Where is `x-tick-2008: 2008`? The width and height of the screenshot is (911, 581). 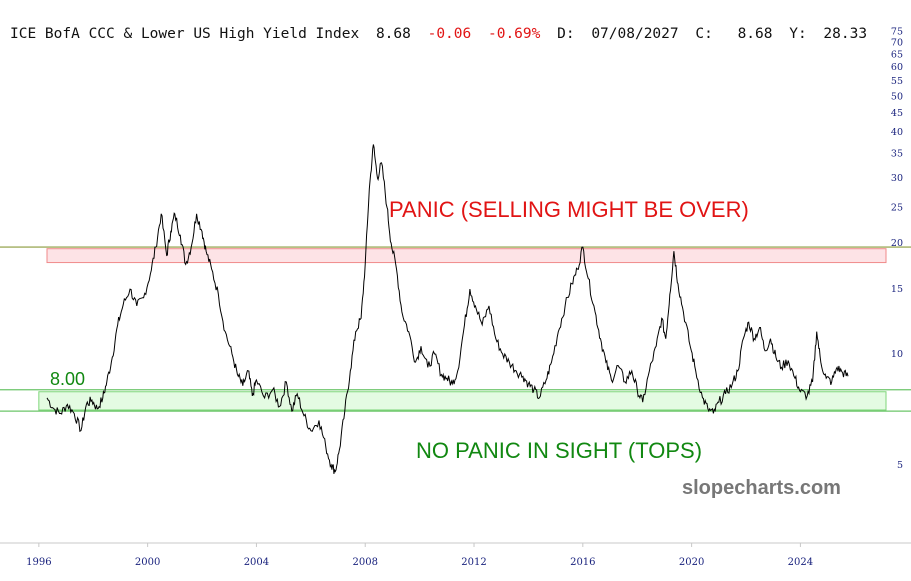 x-tick-2008: 2008 is located at coordinates (364, 562).